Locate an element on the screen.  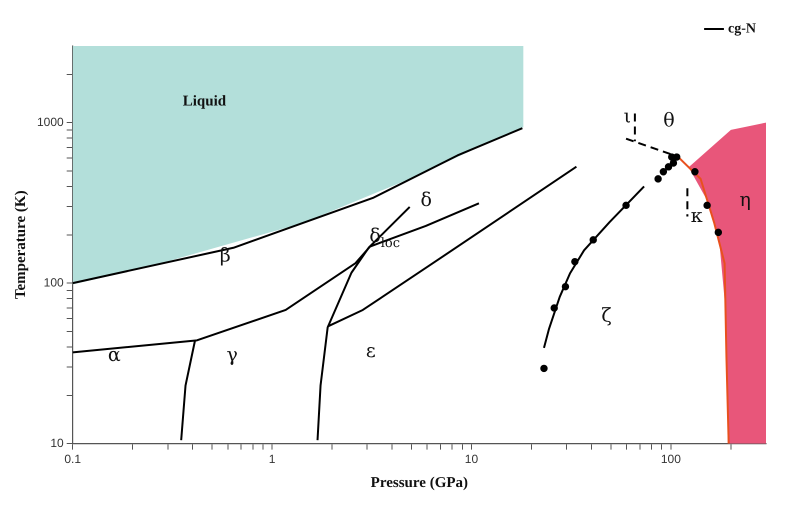
annotation: ι is located at coordinates (628, 117).